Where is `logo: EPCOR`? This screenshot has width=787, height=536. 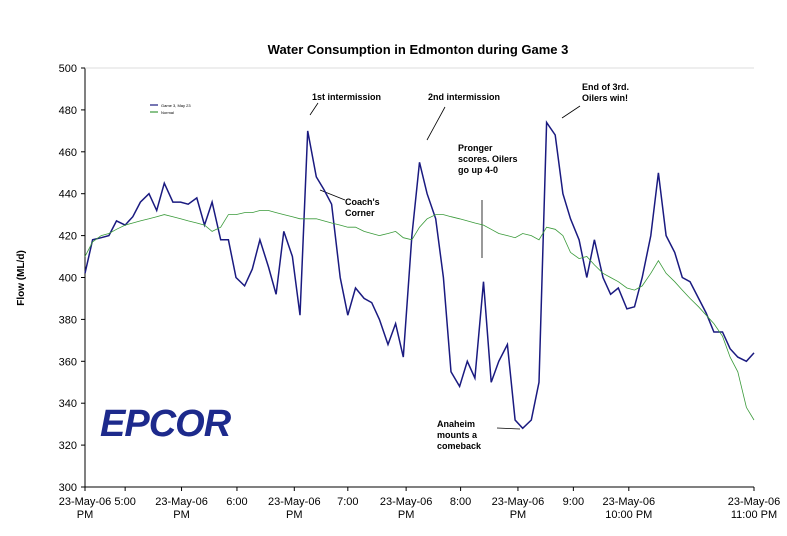 logo: EPCOR is located at coordinates (166, 424).